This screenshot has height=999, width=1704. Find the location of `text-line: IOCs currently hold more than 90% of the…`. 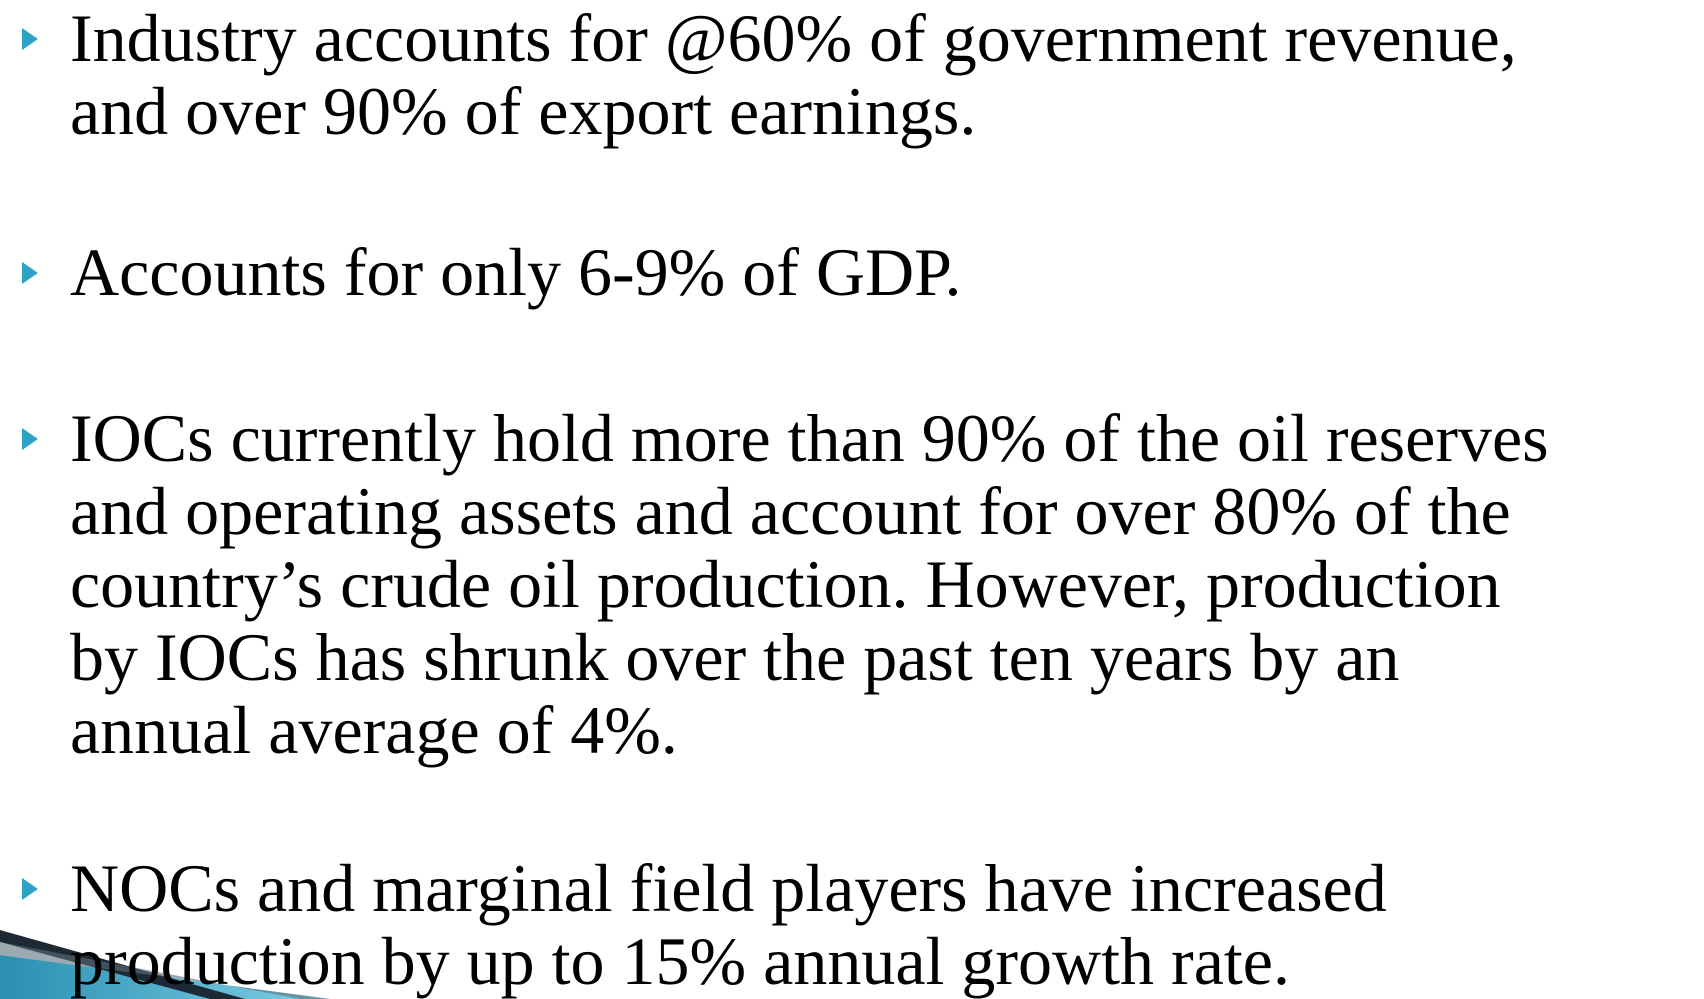

text-line: IOCs currently hold more than 90% of the… is located at coordinates (809, 438).